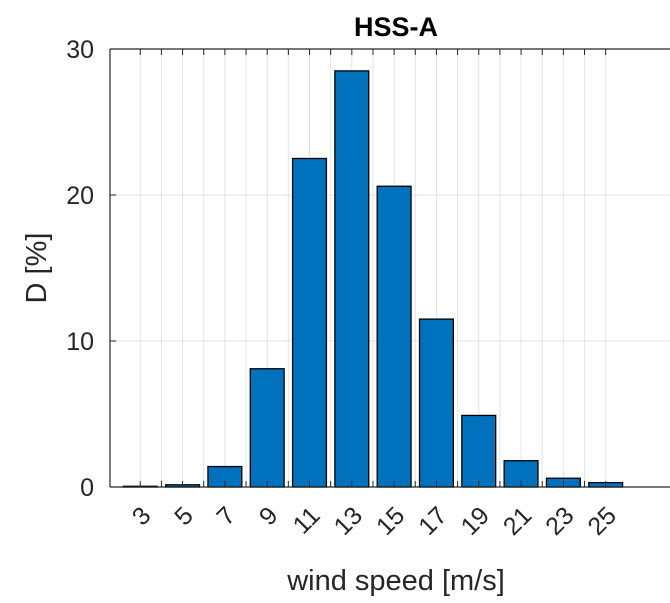 This screenshot has width=670, height=603. Describe the element at coordinates (80, 196) in the screenshot. I see `y-tick-label: 20` at that location.